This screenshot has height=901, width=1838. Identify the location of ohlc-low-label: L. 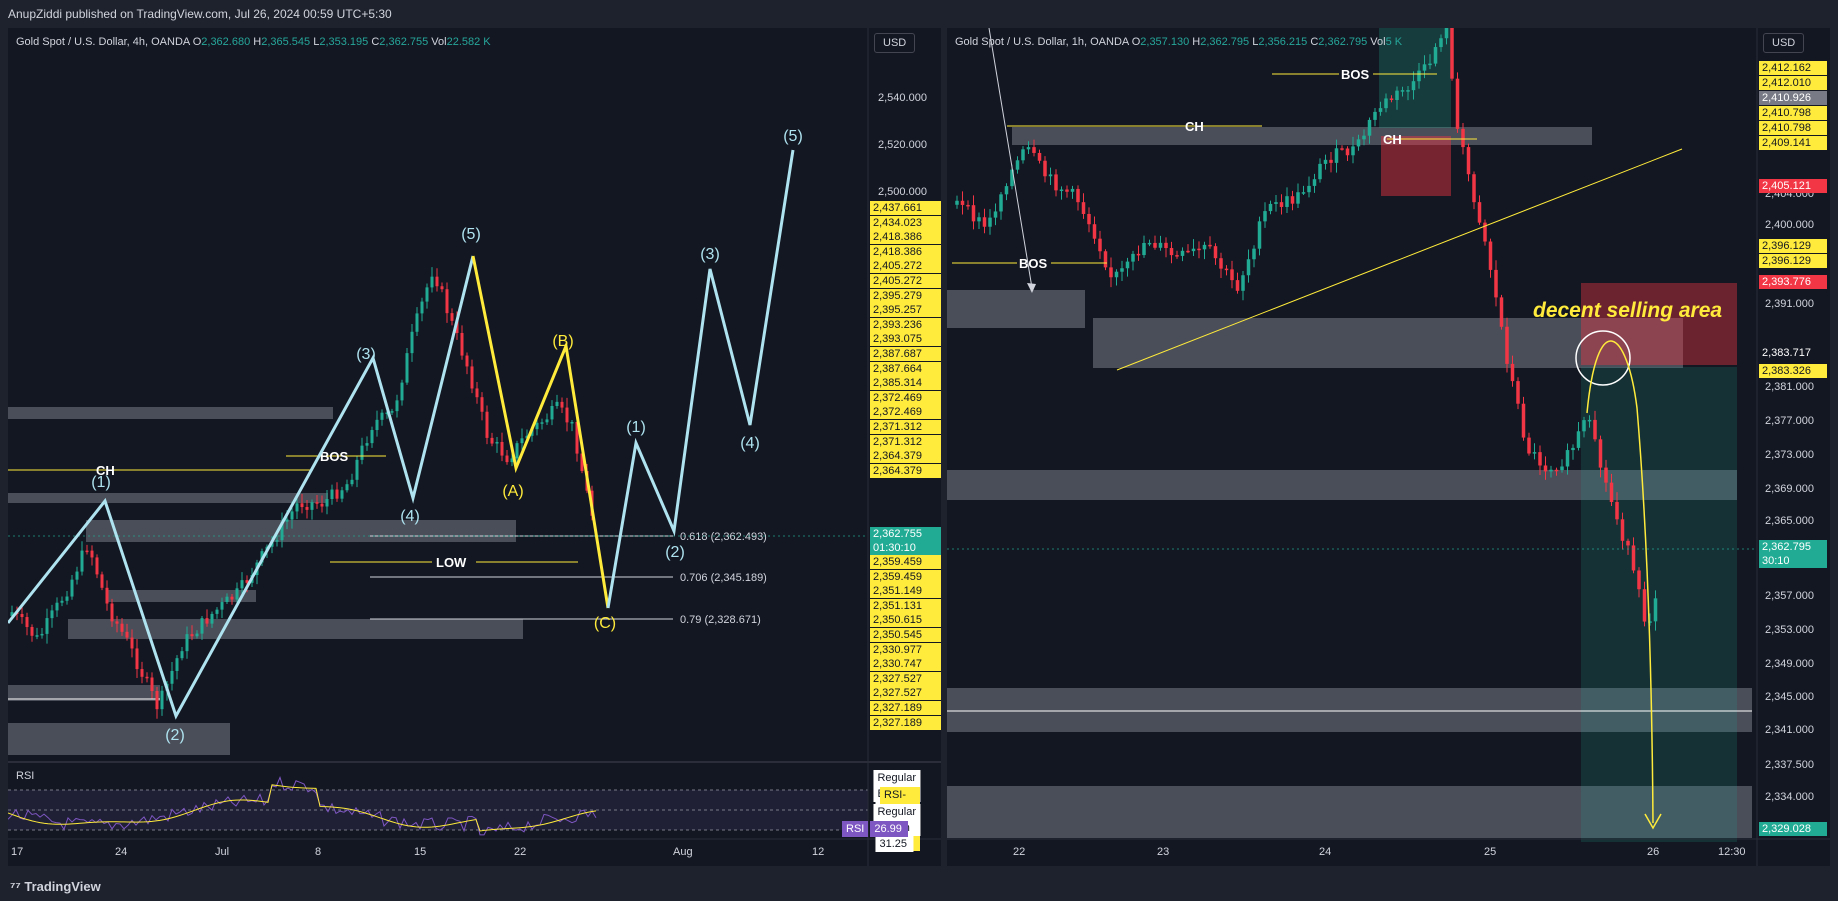
(1255, 42).